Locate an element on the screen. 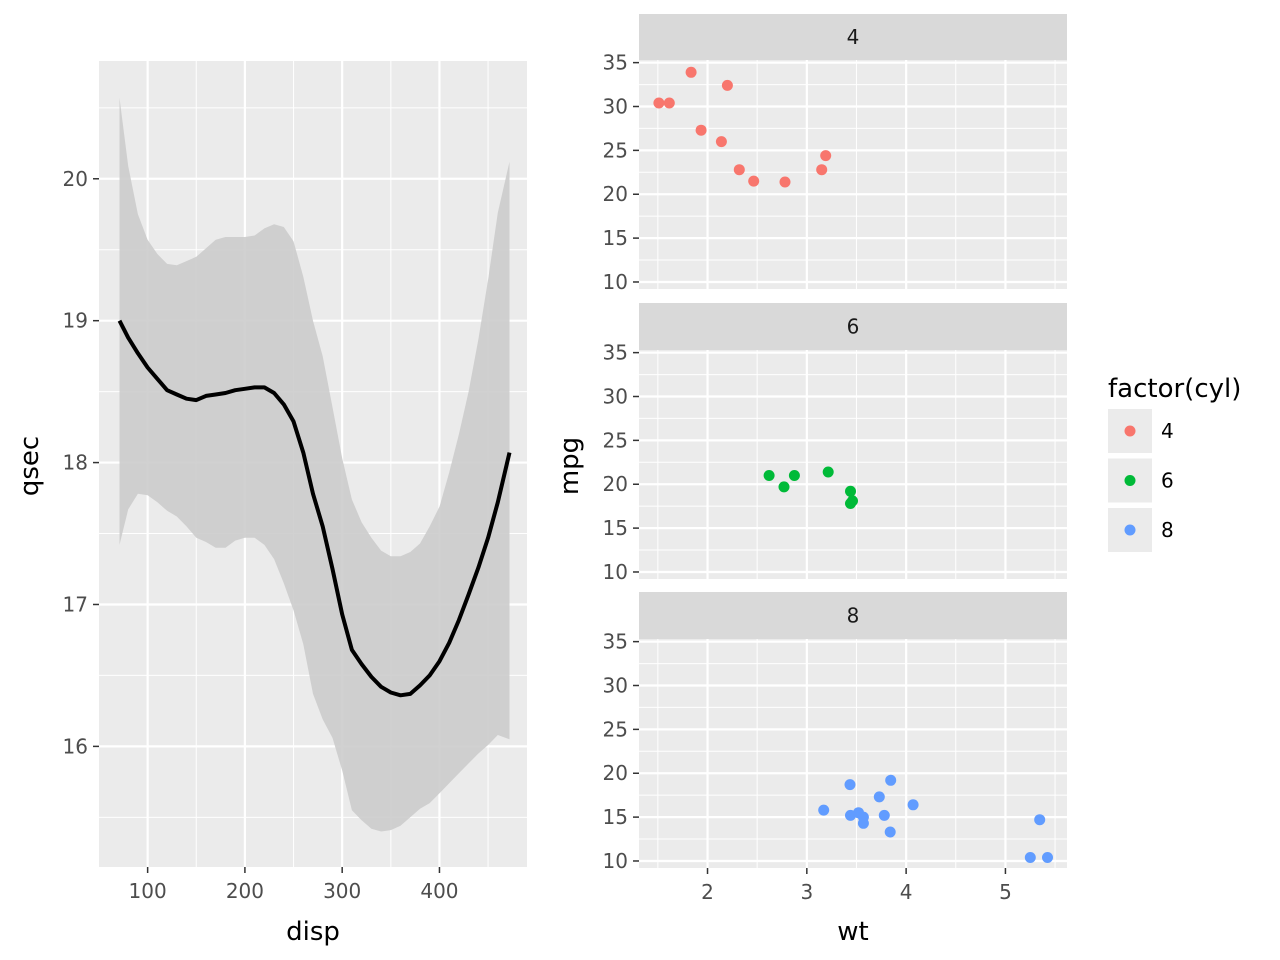  right-x-tick-label: 4 is located at coordinates (906, 892).